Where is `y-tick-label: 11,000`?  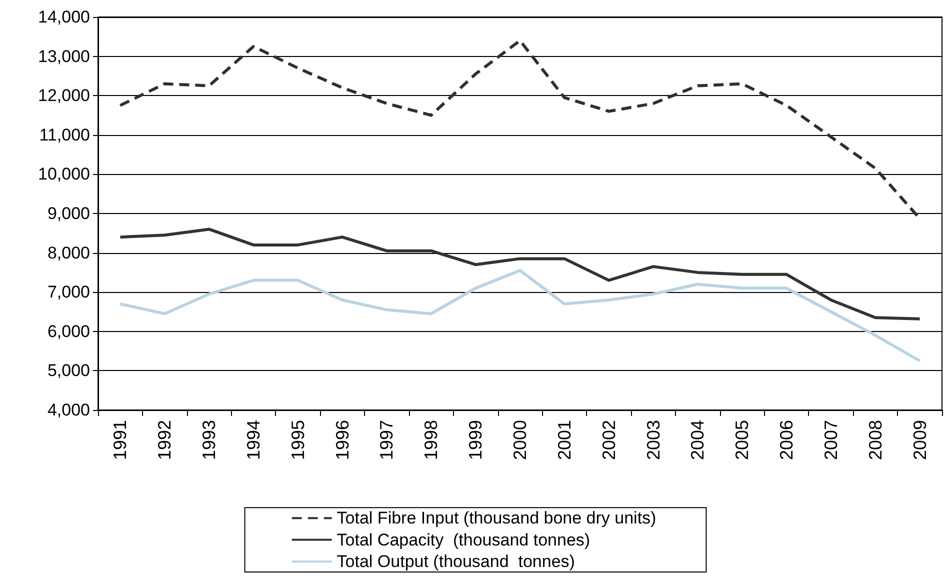
y-tick-label: 11,000 is located at coordinates (64, 134).